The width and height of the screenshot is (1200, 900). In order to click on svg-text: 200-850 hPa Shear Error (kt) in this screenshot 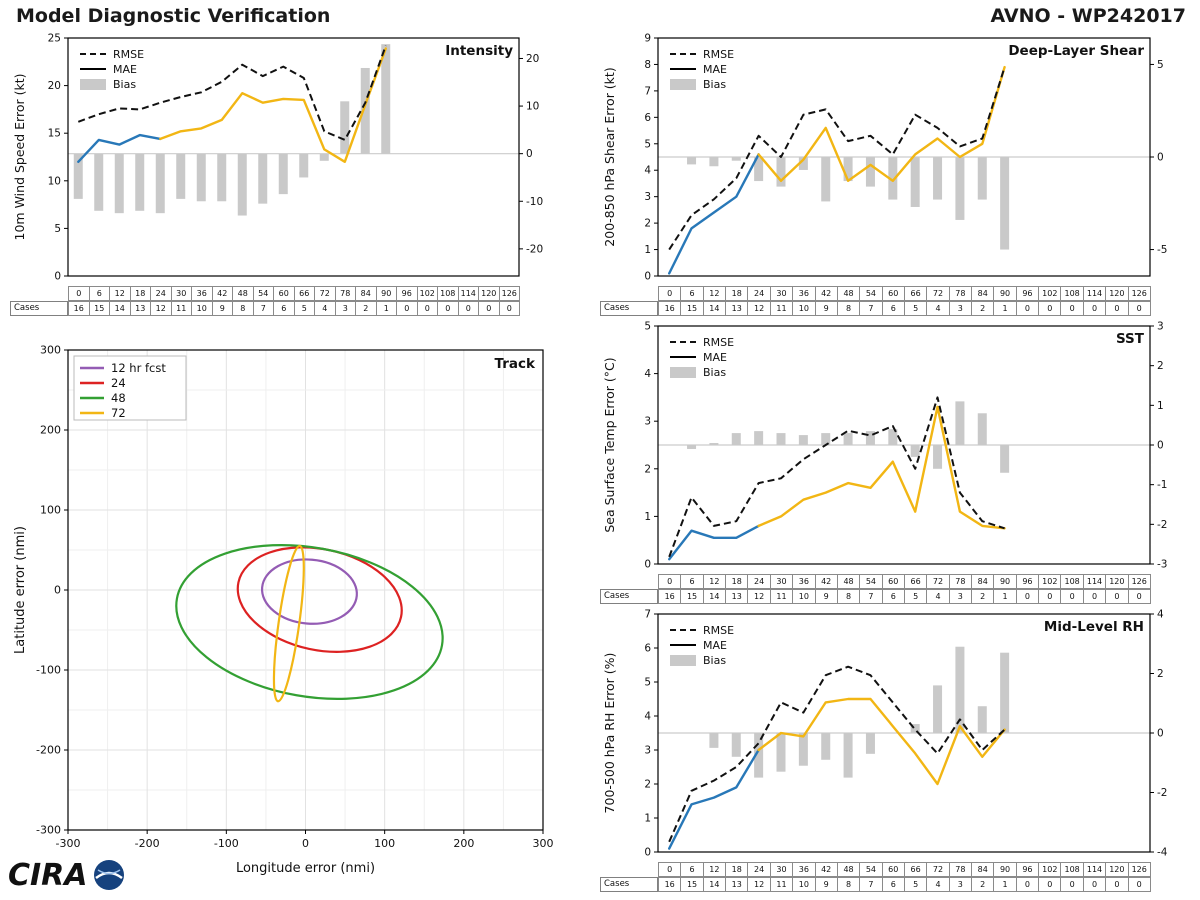, I will do `click(609, 156)`.